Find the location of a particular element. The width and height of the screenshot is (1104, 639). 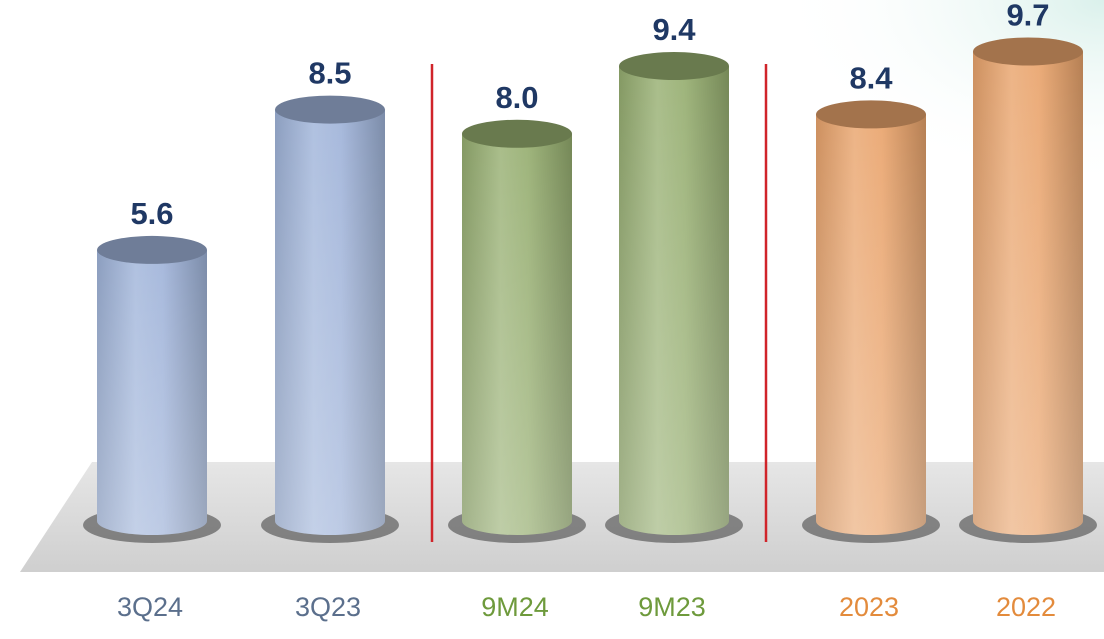

bar-3Q23 is located at coordinates (330, 319).